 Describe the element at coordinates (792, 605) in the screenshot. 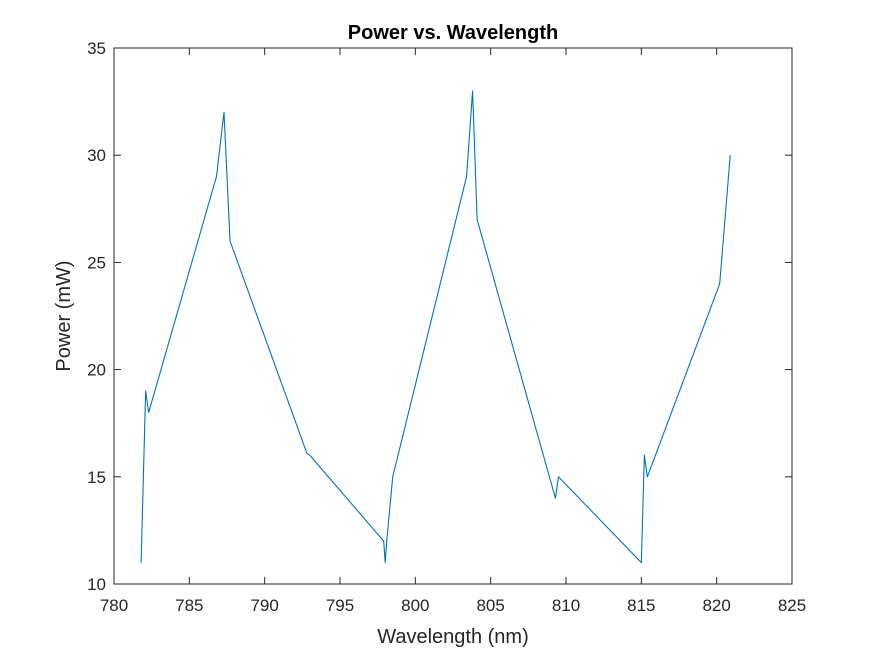

I see `x-tick-label: 825` at that location.